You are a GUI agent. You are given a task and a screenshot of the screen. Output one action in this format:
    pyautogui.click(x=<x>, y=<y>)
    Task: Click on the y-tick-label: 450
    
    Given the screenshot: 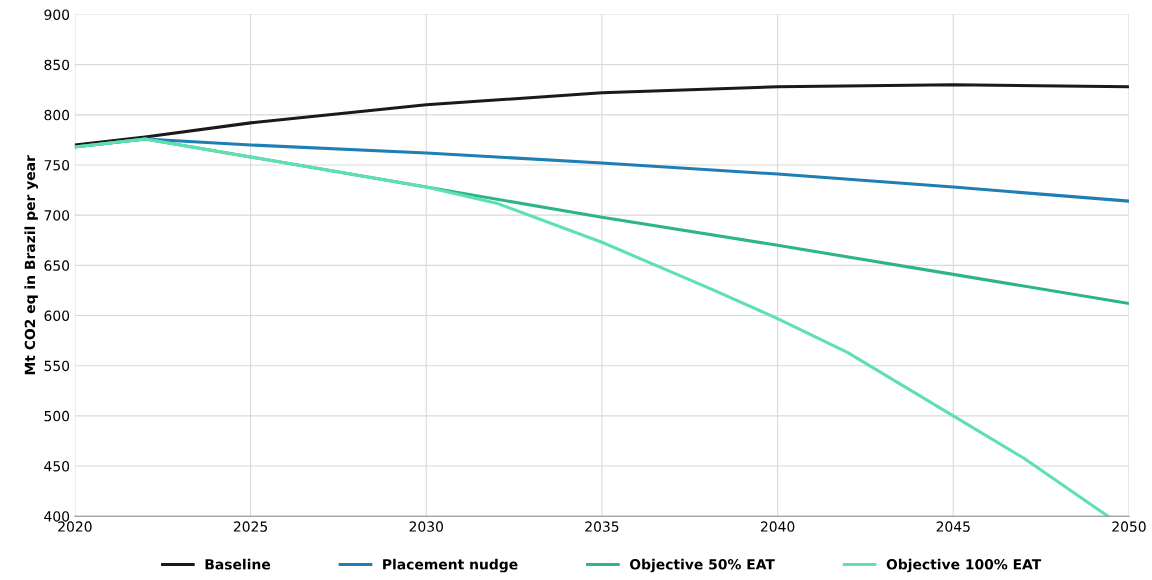 What is the action you would take?
    pyautogui.click(x=57, y=466)
    